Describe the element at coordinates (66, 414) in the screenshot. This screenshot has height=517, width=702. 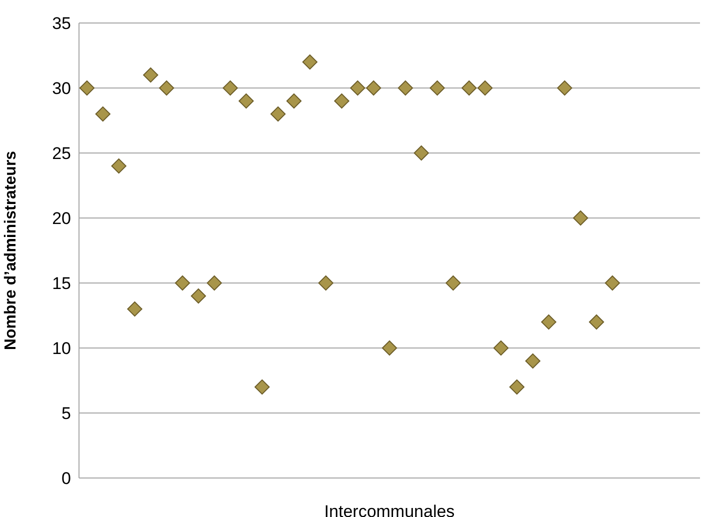
I see `y-tick-label: 5` at that location.